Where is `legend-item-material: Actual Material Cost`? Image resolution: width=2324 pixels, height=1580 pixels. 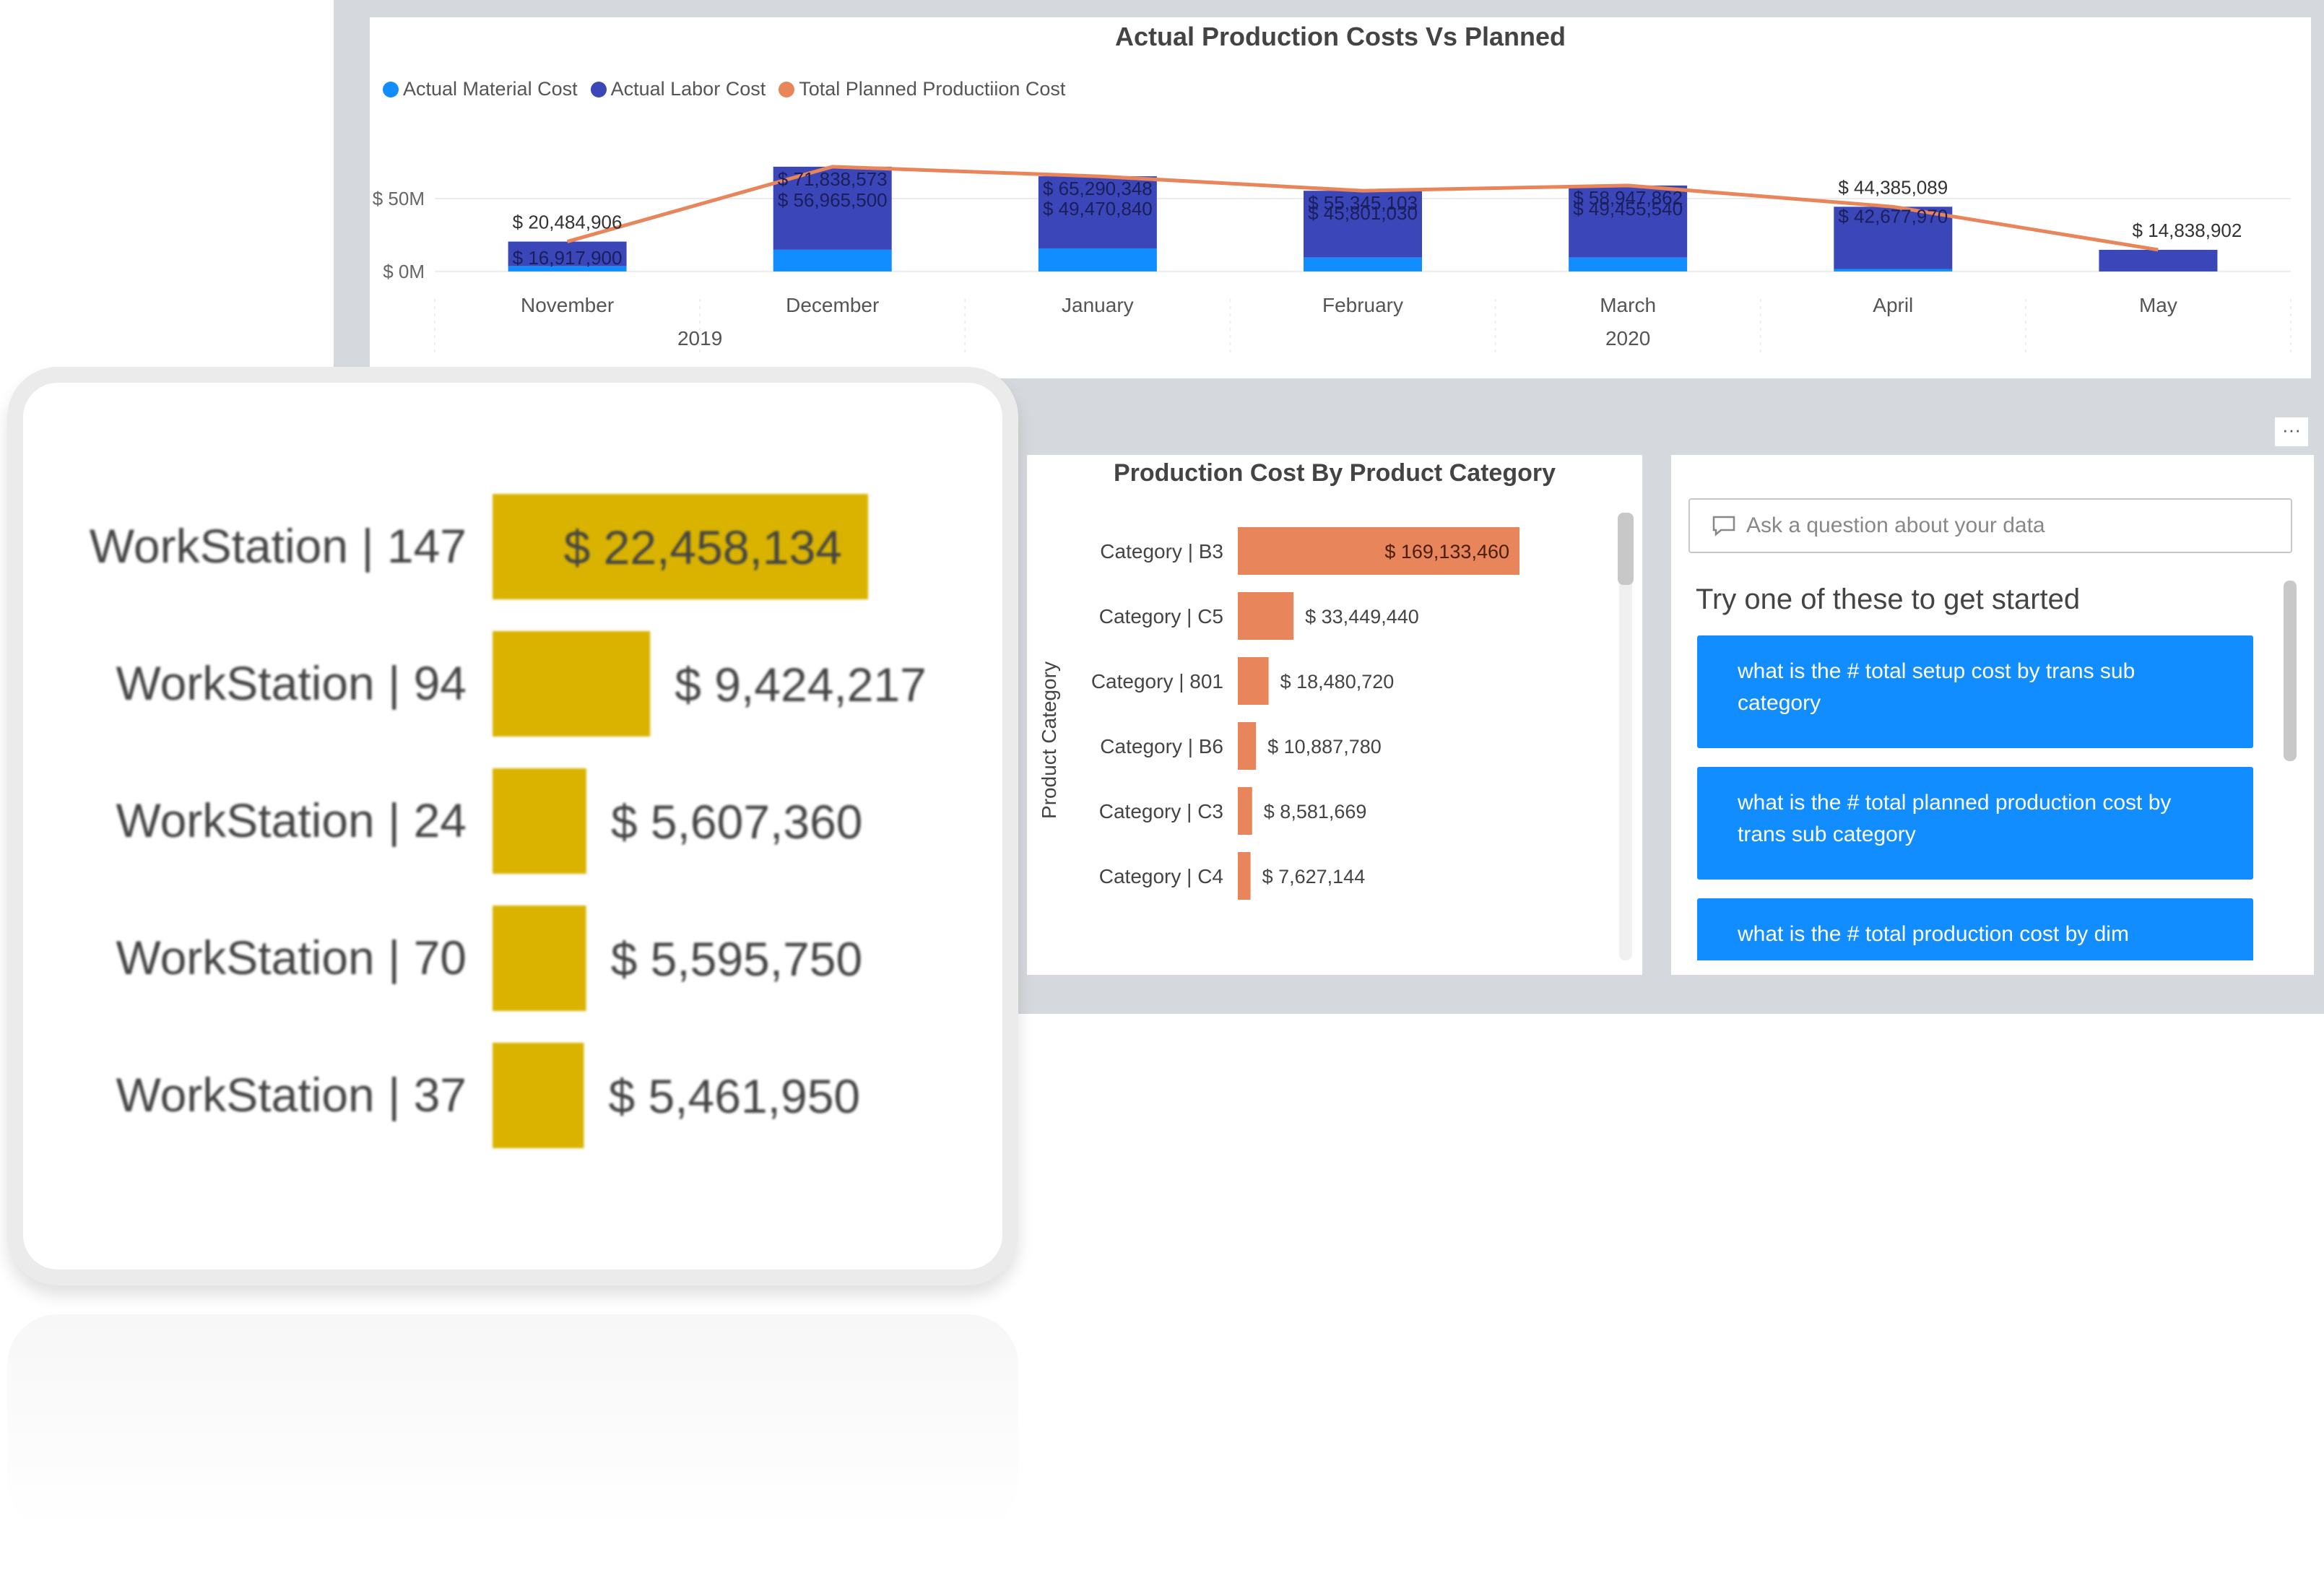
legend-item-material: Actual Material Cost is located at coordinates (480, 89).